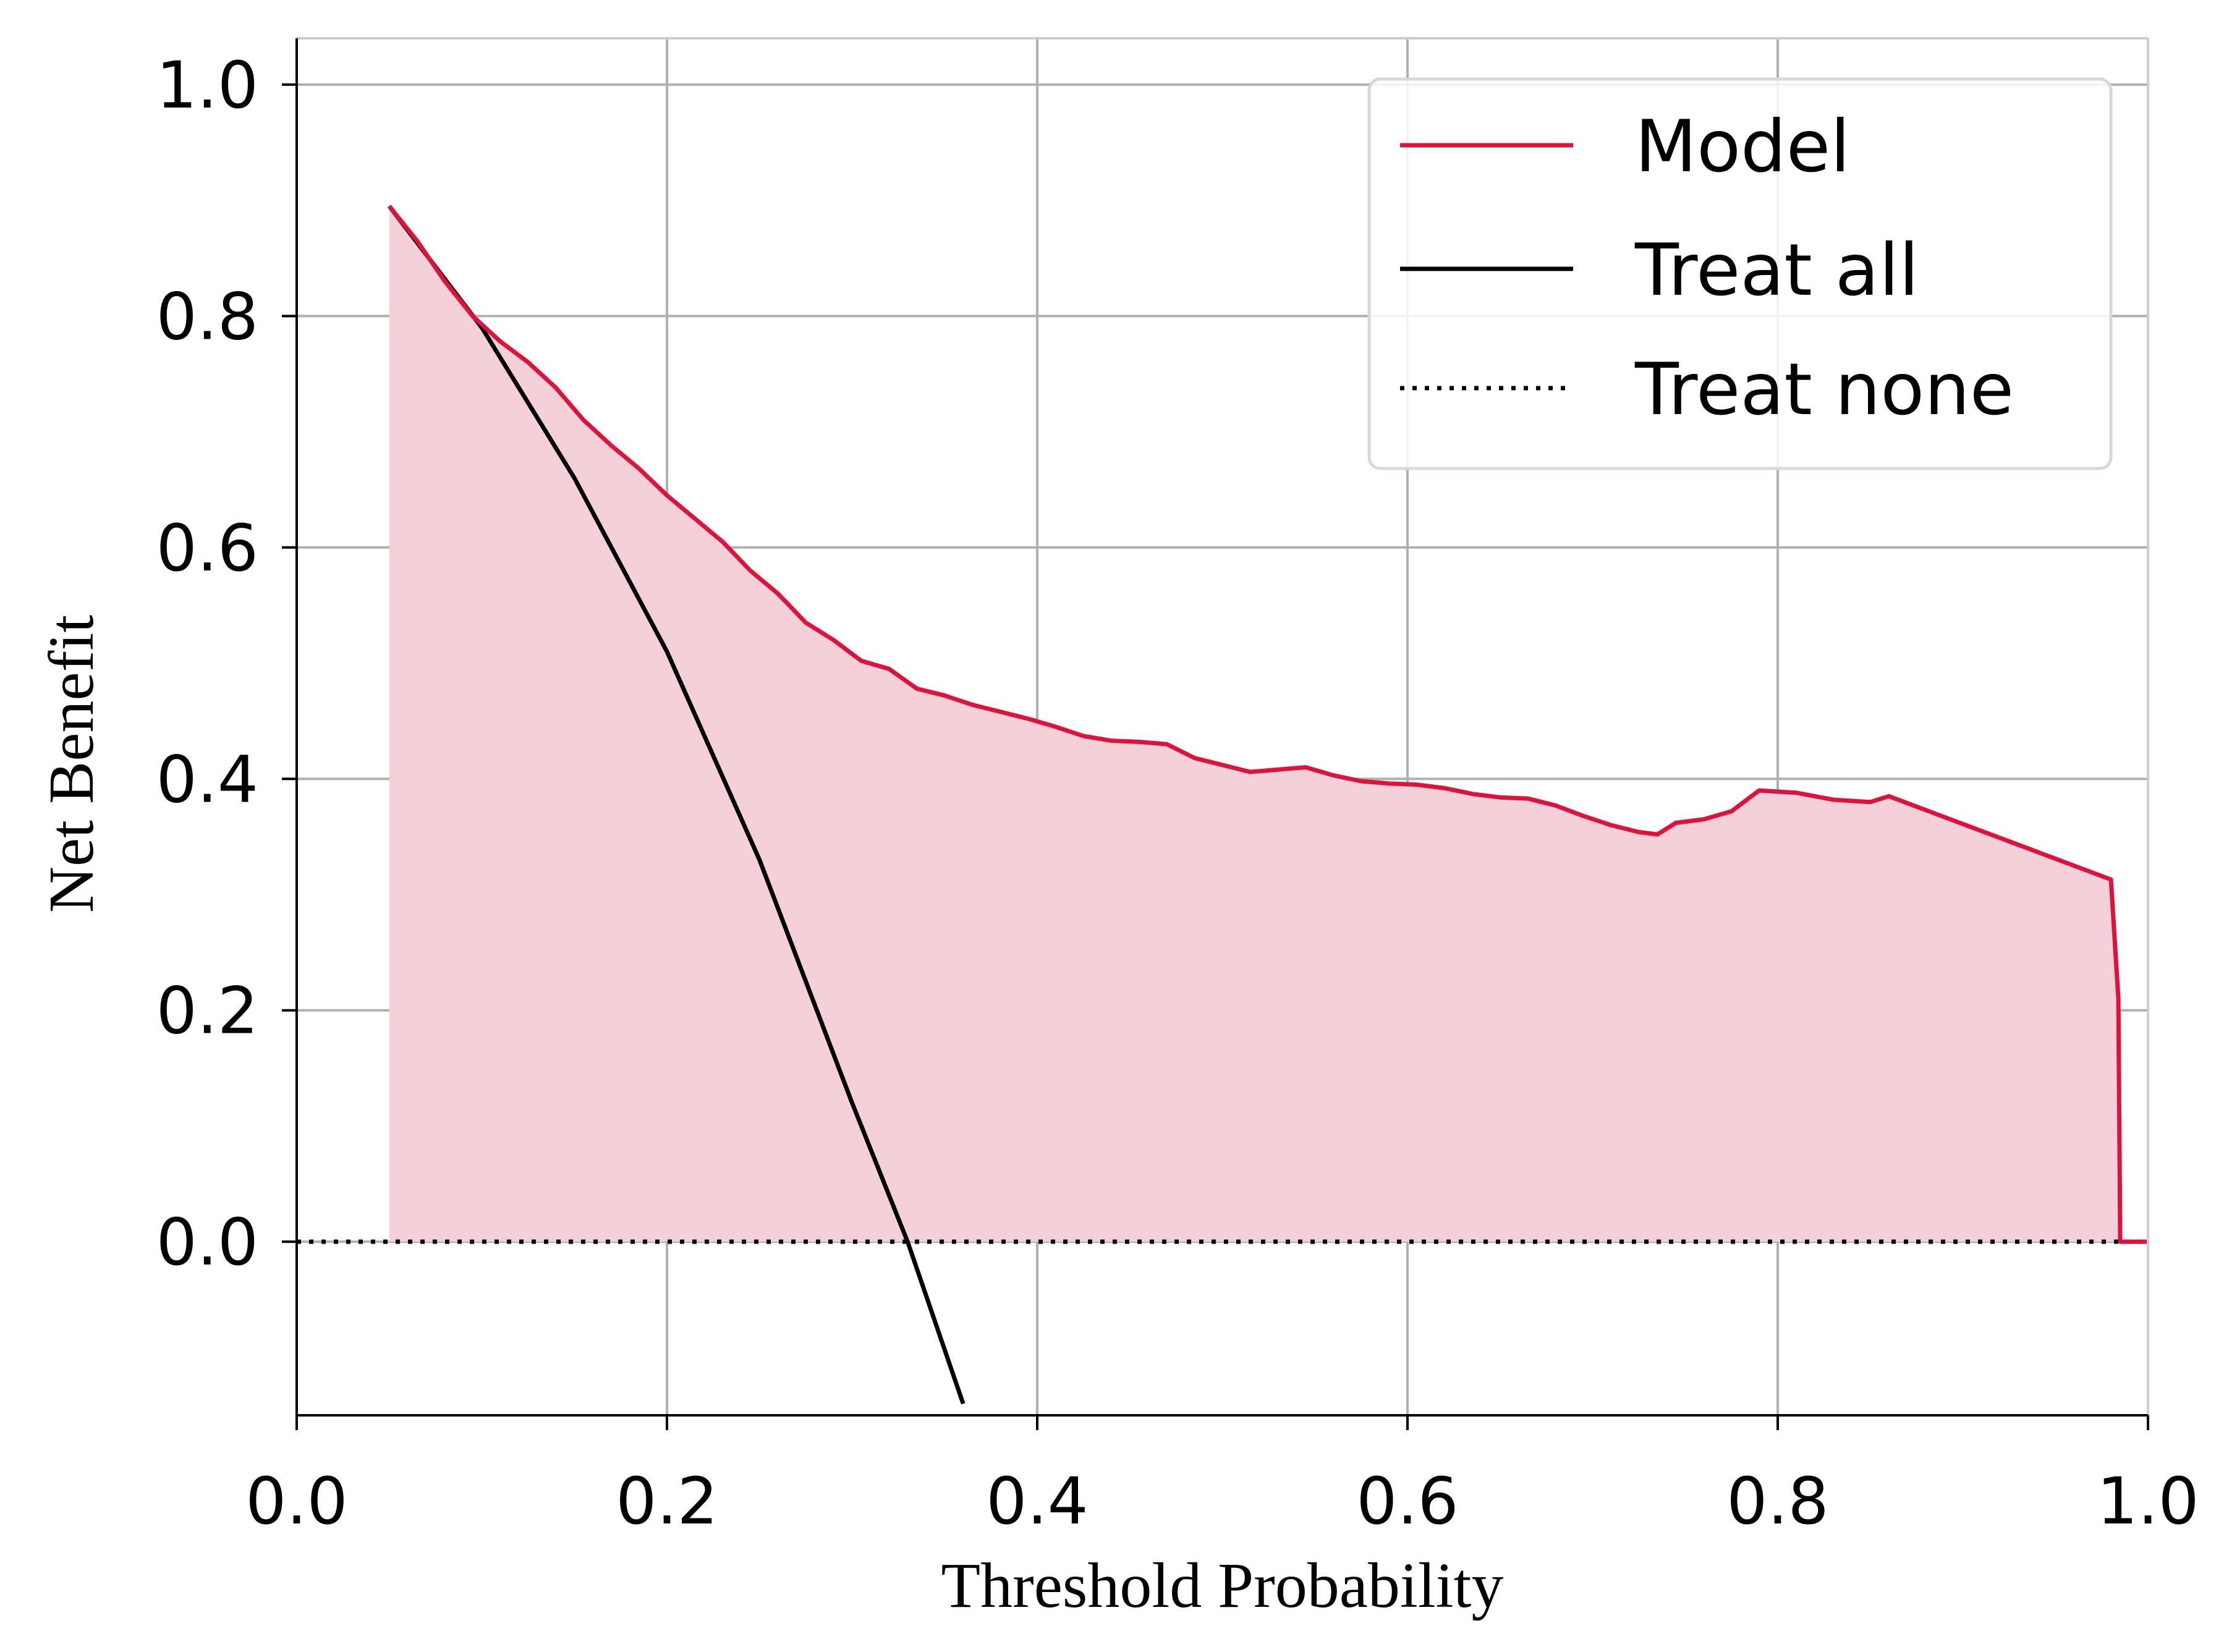 This screenshot has height=1652, width=2237. Describe the element at coordinates (207, 1011) in the screenshot. I see `y-tick-label: 0.2` at that location.